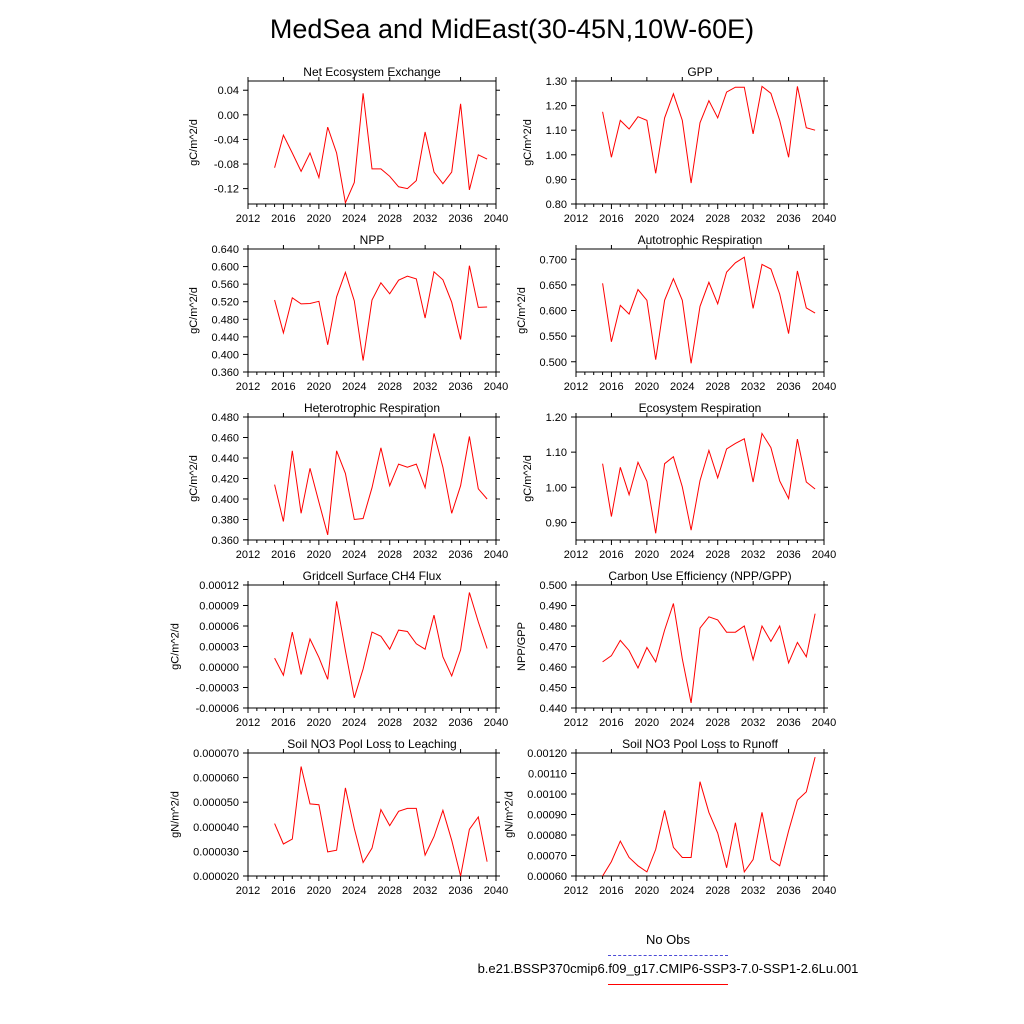  I want to click on panel-title: Soil NO3 Pool Loss to Leaching, so click(371, 744).